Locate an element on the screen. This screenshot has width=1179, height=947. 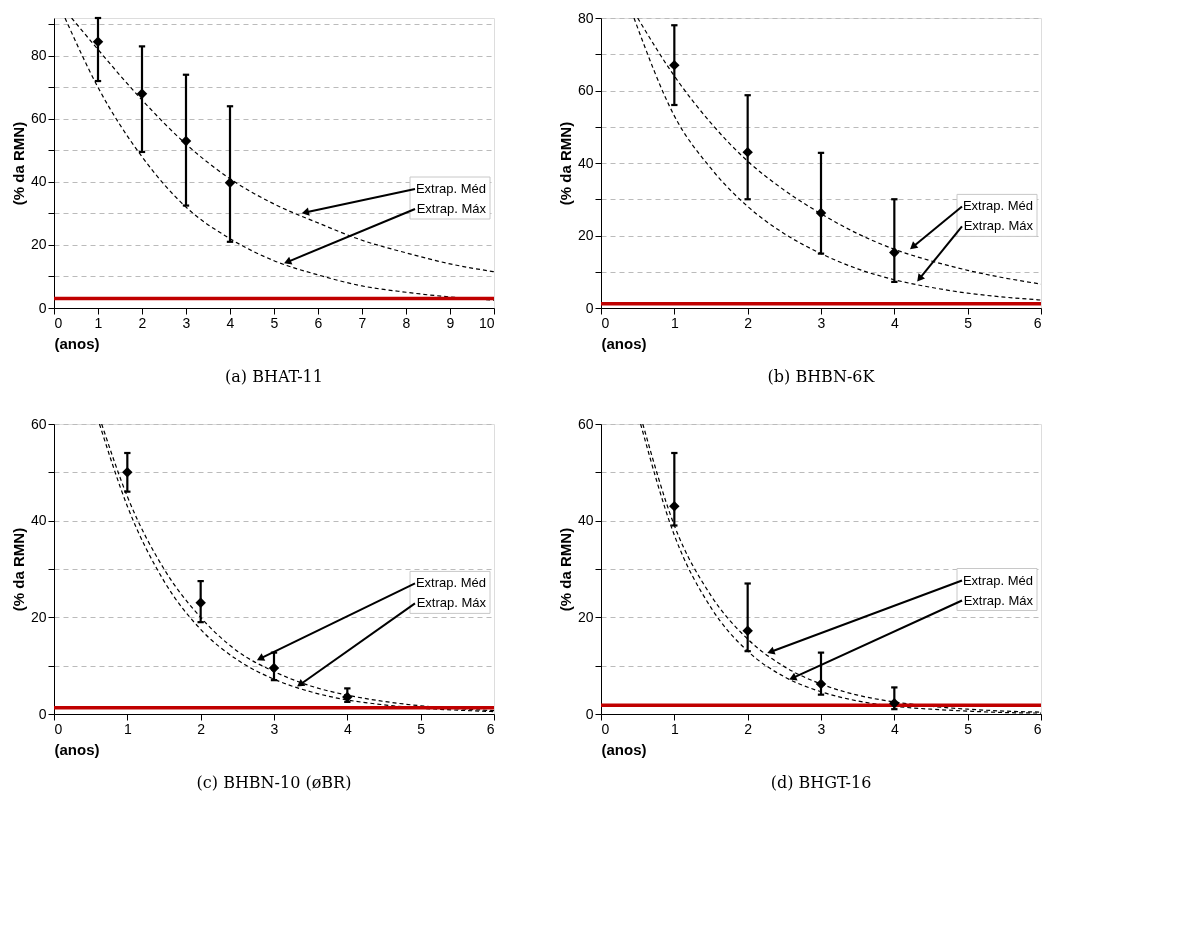
x-tick-label: 8 is located at coordinates (406, 322).